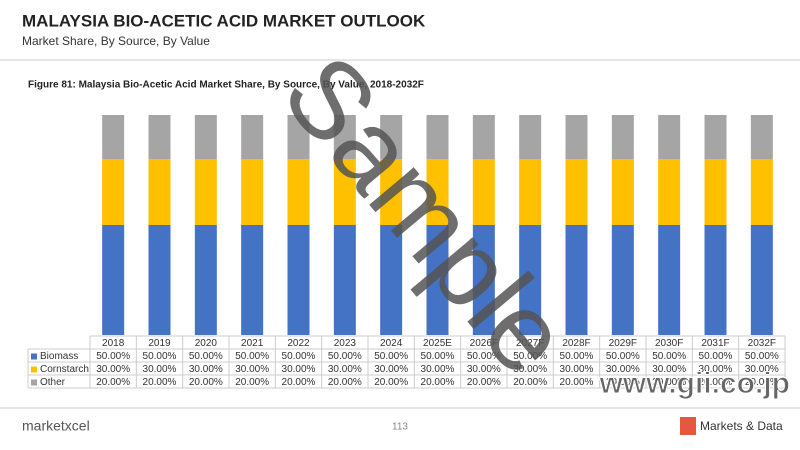  I want to click on x-tick-label: 2021, so click(252, 343).